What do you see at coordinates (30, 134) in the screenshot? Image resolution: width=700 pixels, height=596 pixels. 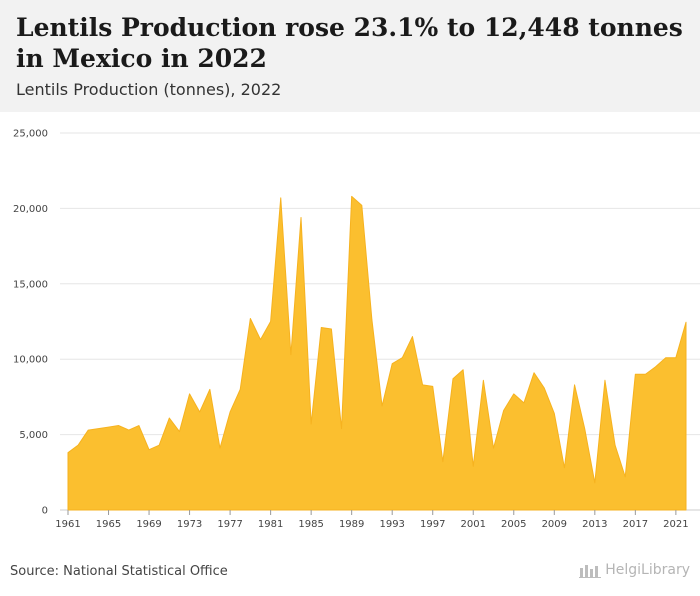 I see `y-tick-label: 25,000` at bounding box center [30, 134].